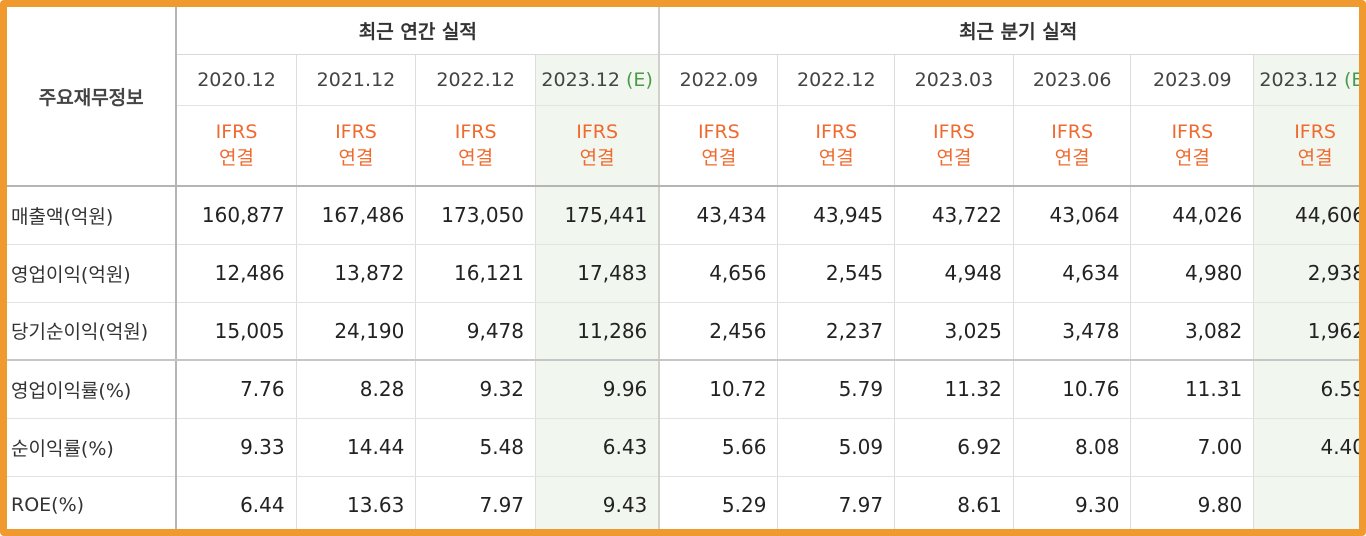 The image size is (1366, 536). Describe the element at coordinates (836, 215) in the screenshot. I see `value-cell: 43,945` at that location.